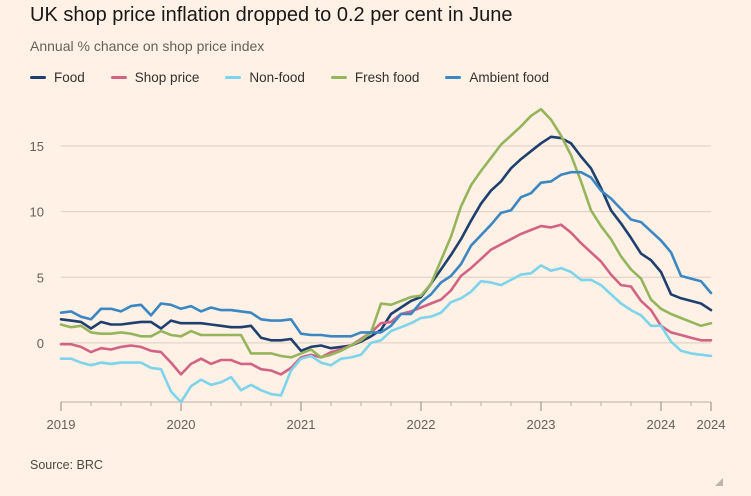 The width and height of the screenshot is (751, 496). Describe the element at coordinates (301, 424) in the screenshot. I see `x-tick-label: 2021` at that location.